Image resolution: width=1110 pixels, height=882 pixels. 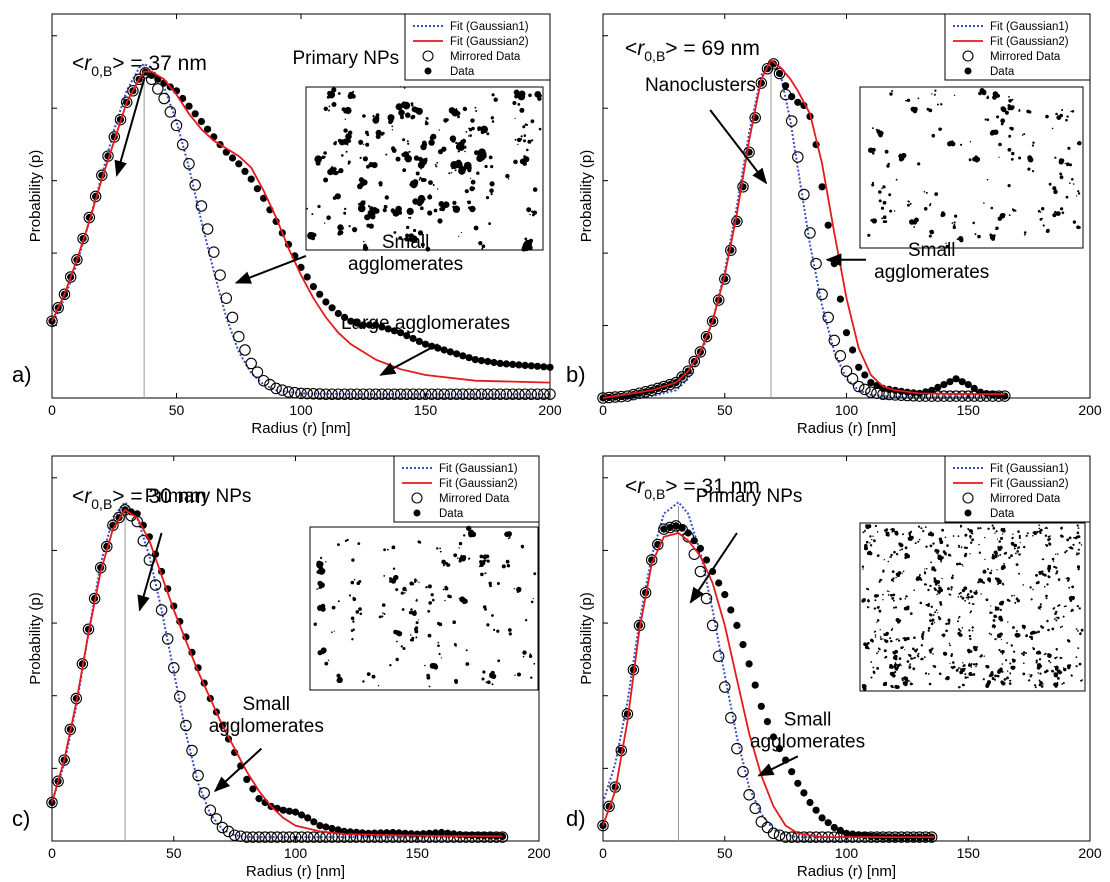 I want to click on legend-label-data: Data, so click(x=451, y=514).